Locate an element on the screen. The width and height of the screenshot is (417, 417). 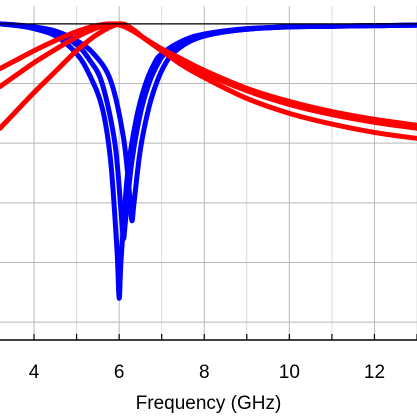
x-tick-label: 8 is located at coordinates (204, 372).